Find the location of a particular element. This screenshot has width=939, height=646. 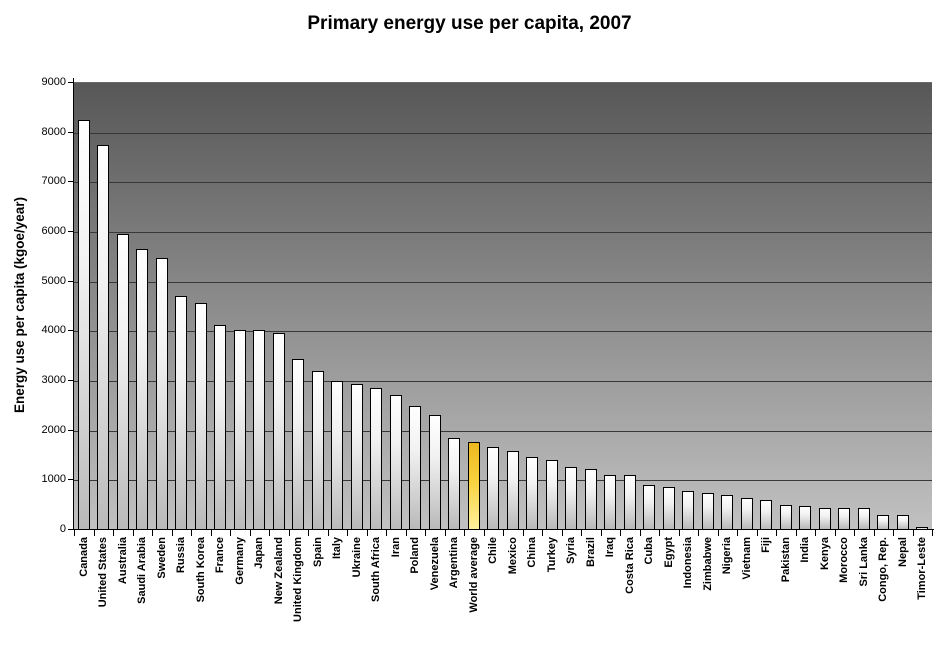

x-label-mexico: Mexico is located at coordinates (512, 556).